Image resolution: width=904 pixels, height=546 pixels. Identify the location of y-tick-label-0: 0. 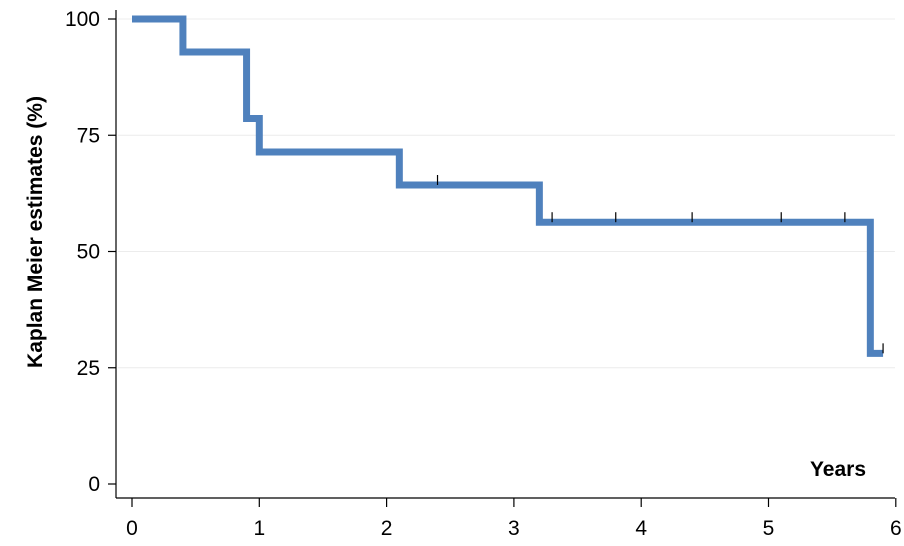
(94, 484).